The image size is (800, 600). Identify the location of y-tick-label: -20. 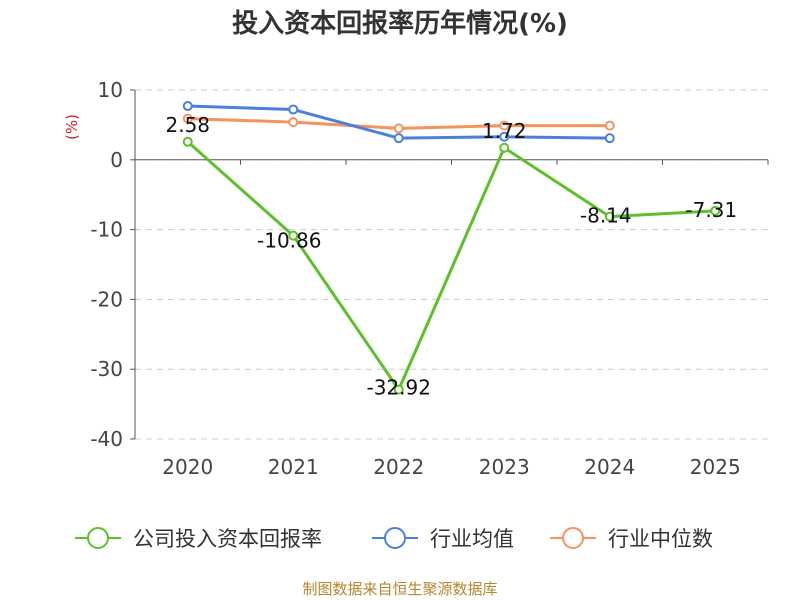
(106, 299).